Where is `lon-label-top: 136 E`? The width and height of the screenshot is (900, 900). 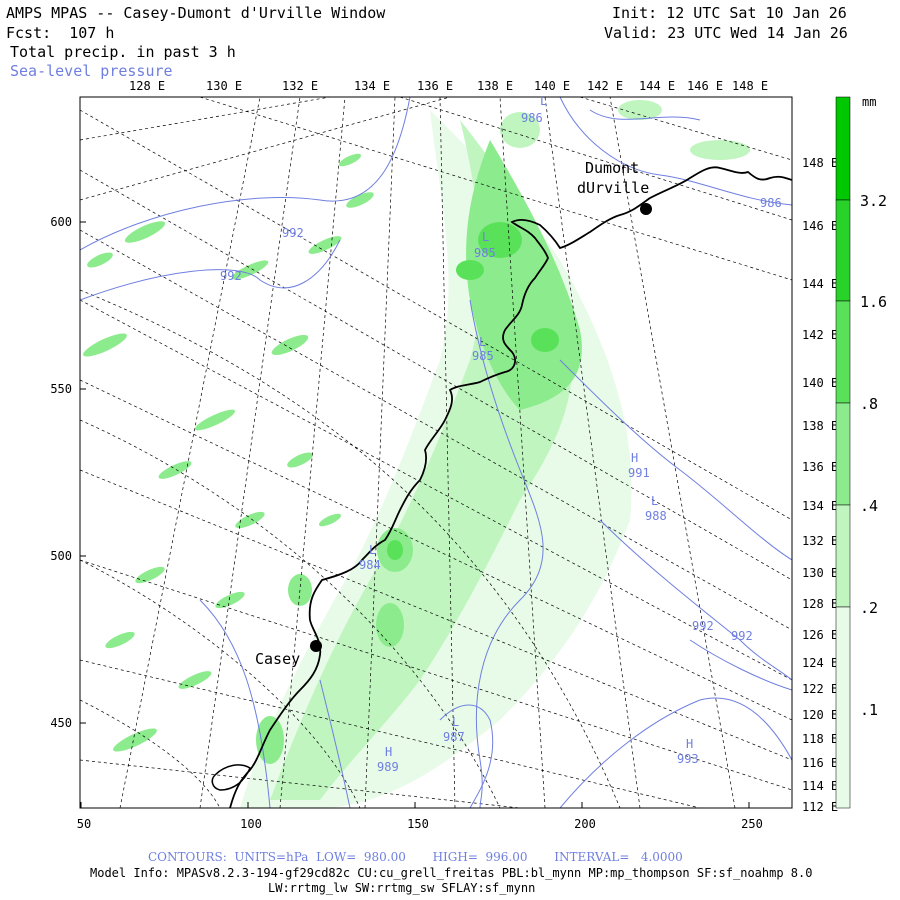 lon-label-top: 136 E is located at coordinates (435, 86).